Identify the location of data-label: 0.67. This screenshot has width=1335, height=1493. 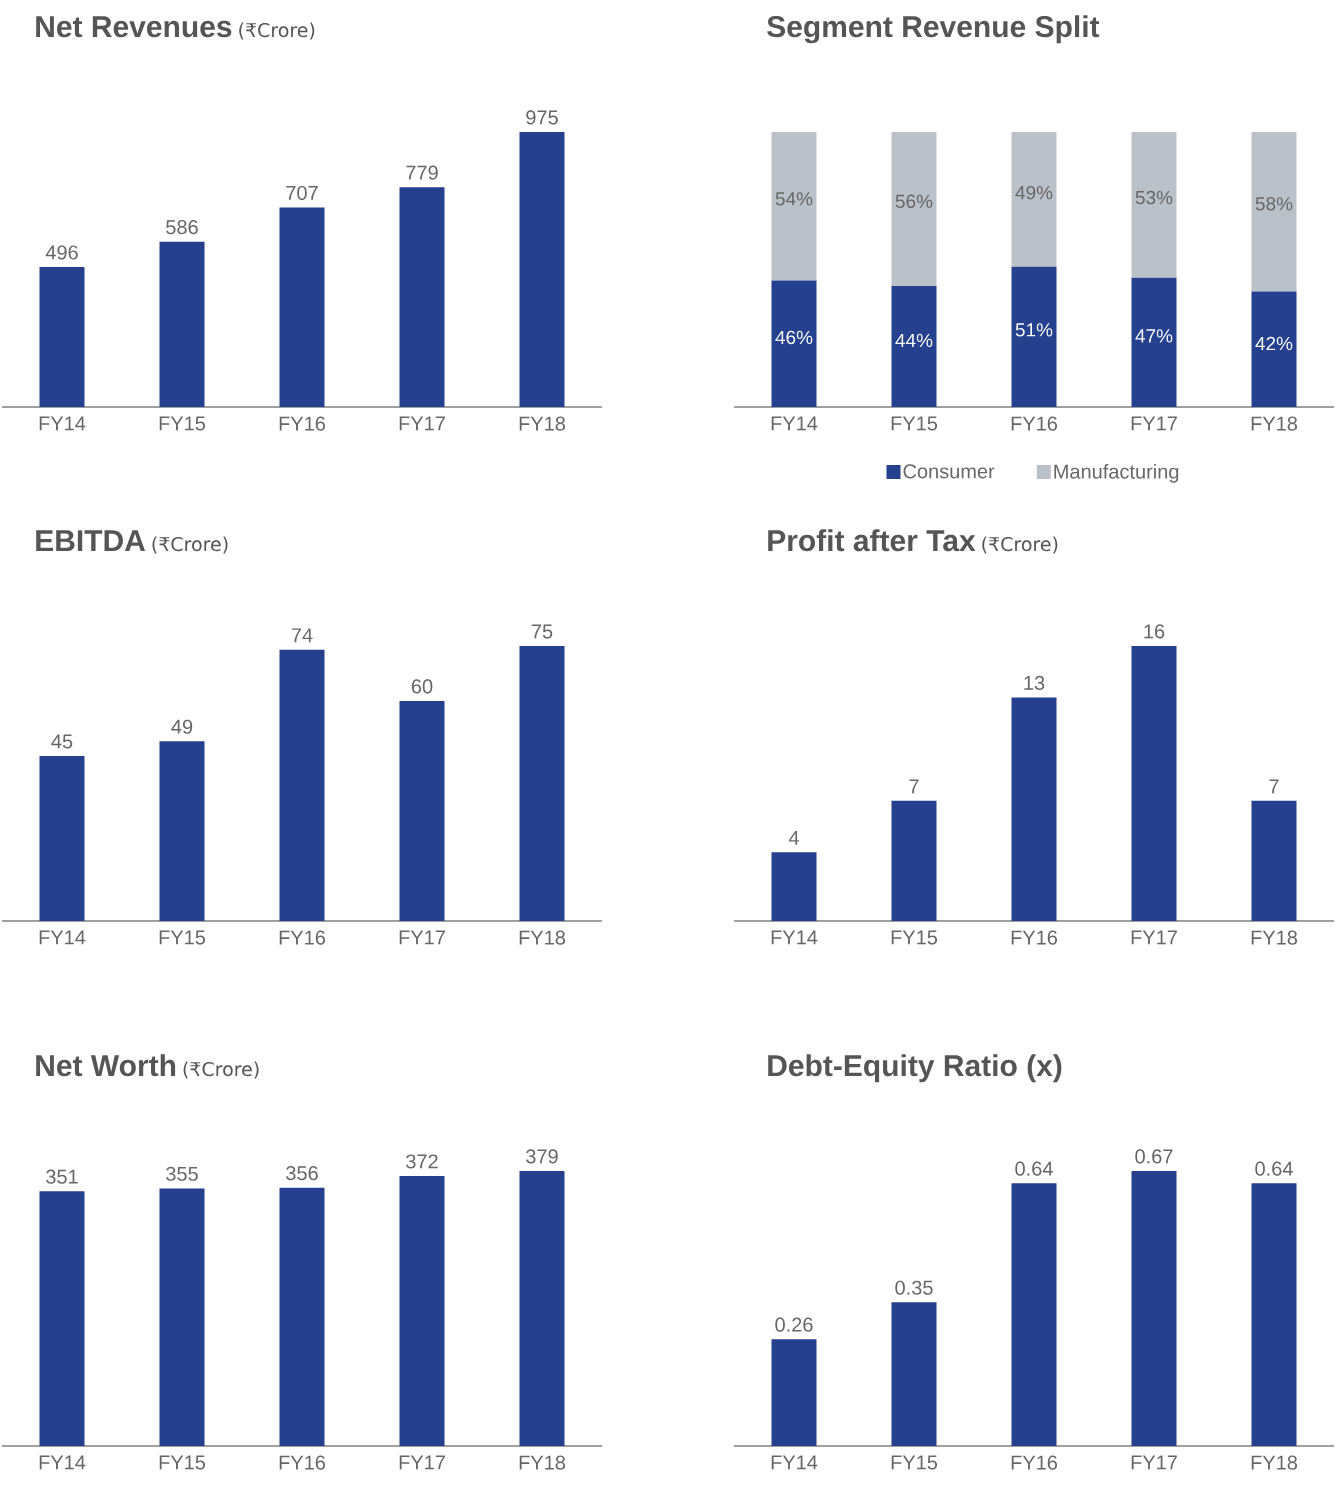
(1154, 1156).